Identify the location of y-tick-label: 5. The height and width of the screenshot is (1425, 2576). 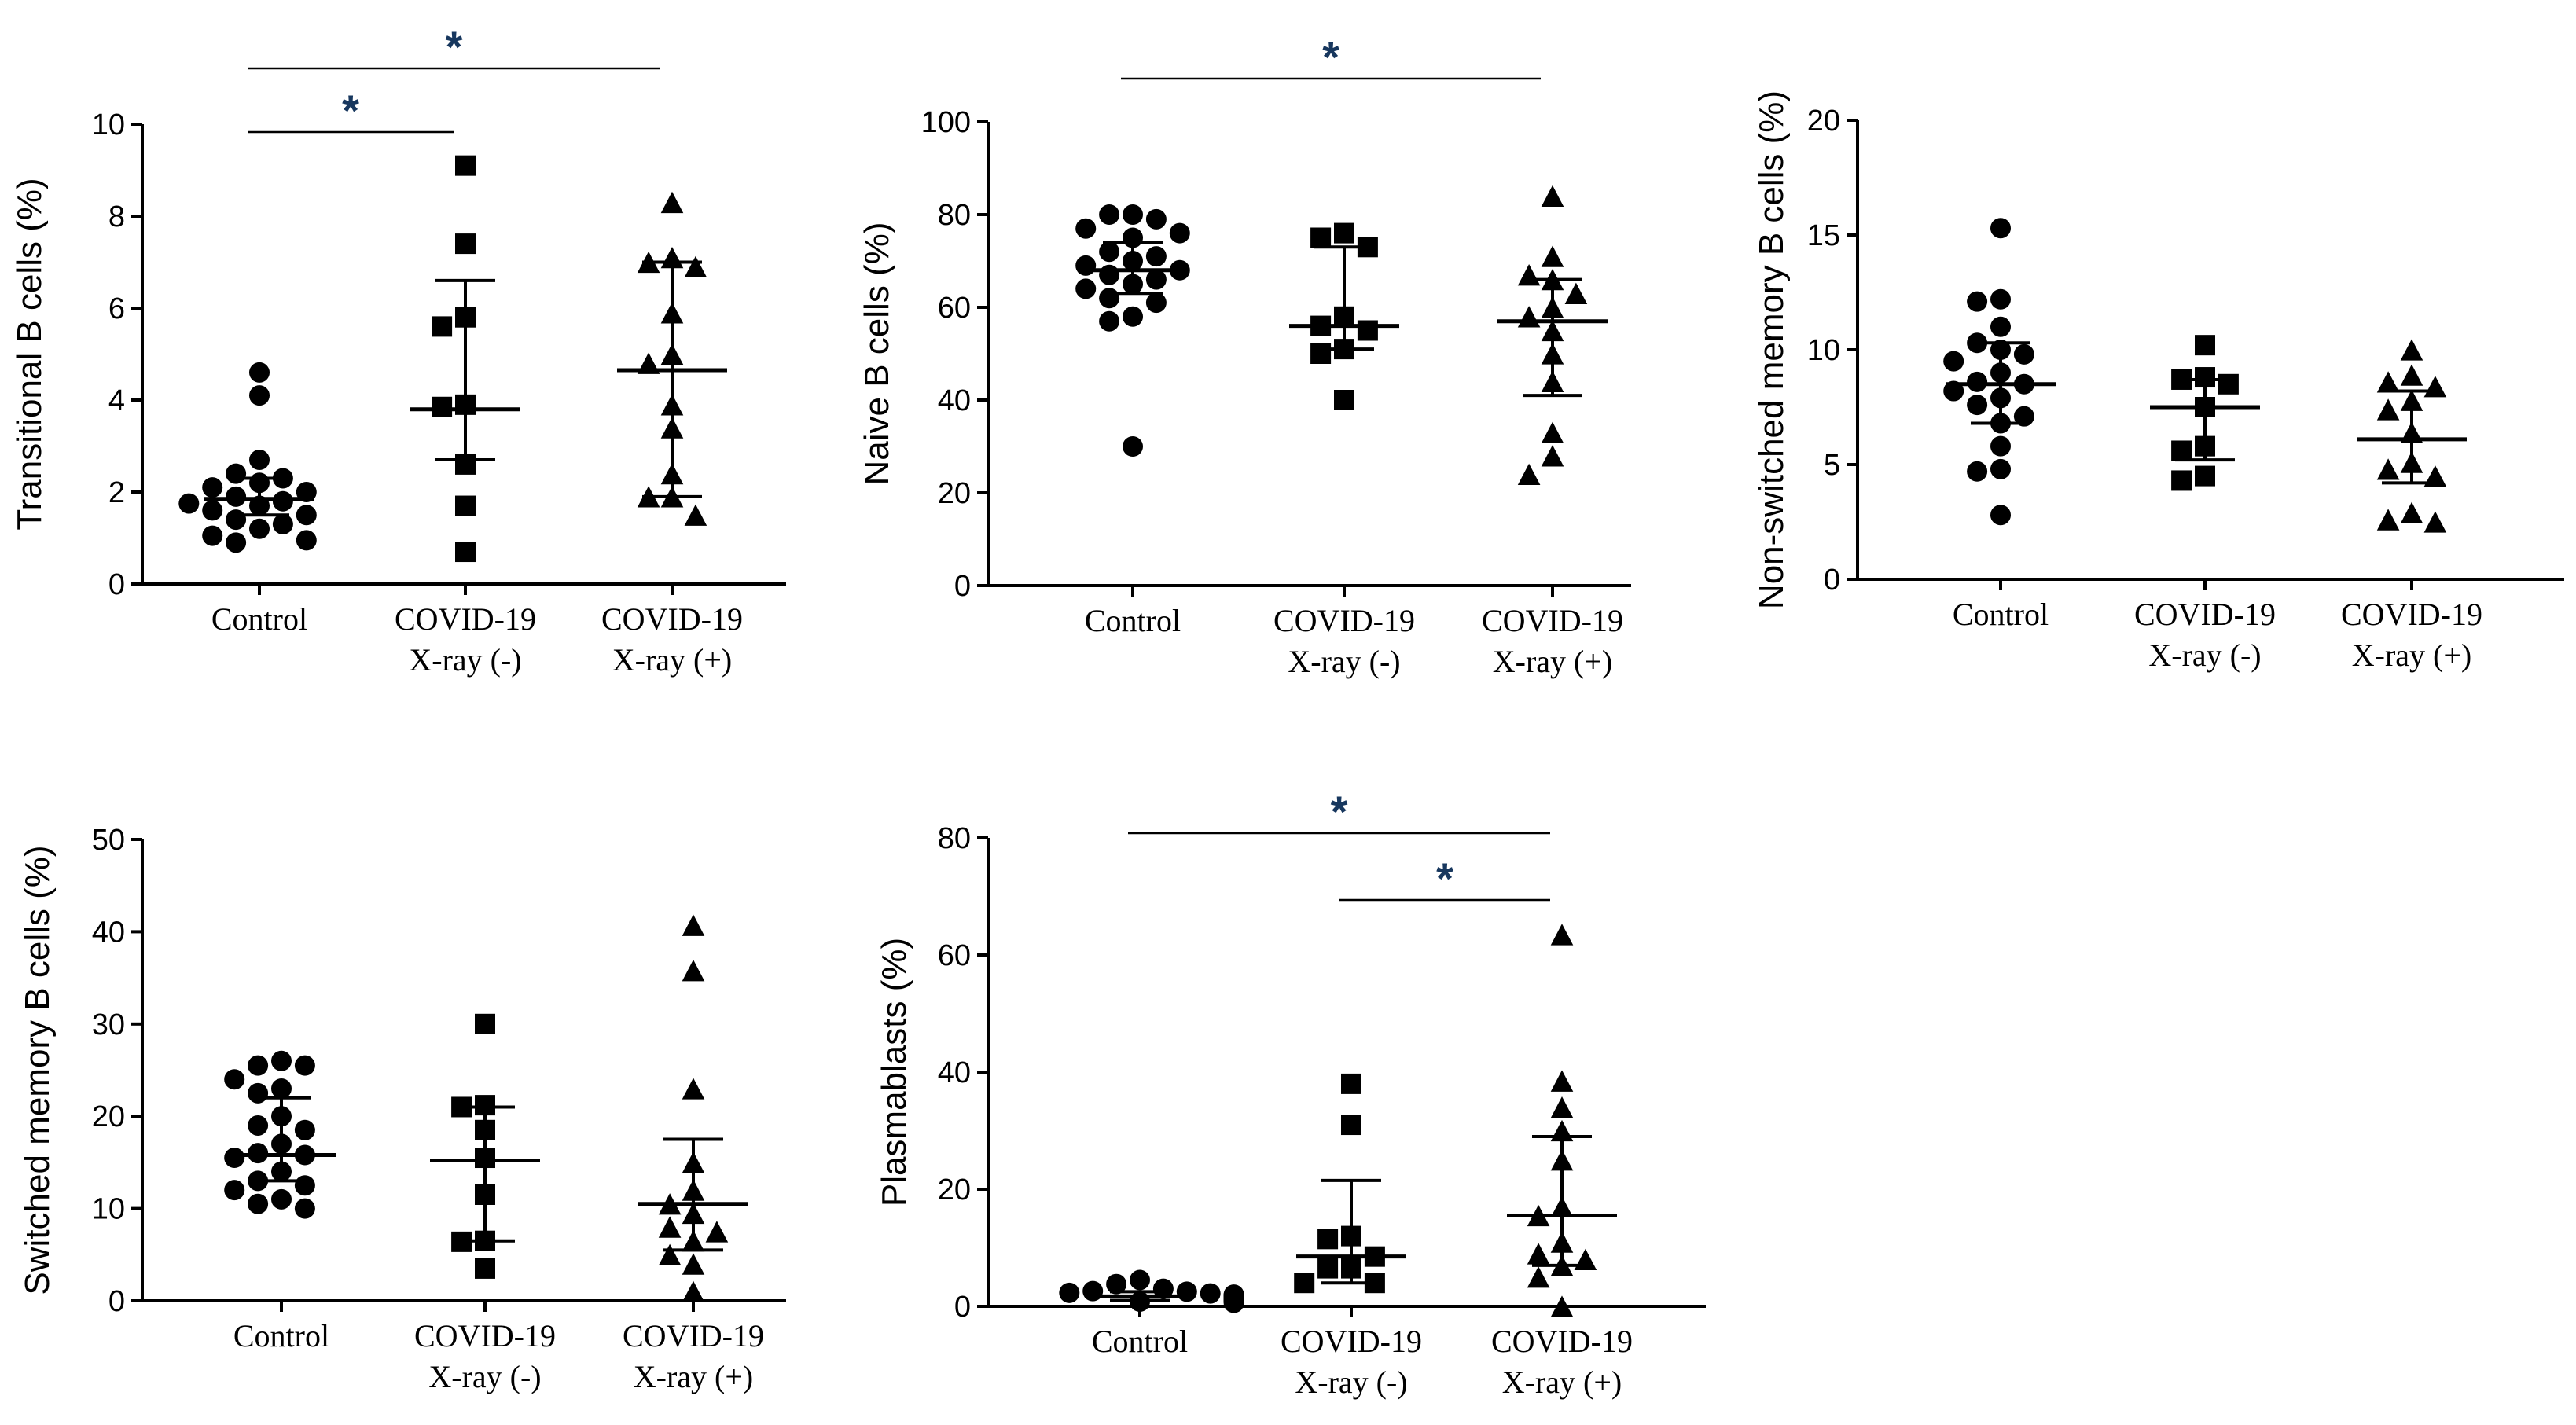
(1832, 465).